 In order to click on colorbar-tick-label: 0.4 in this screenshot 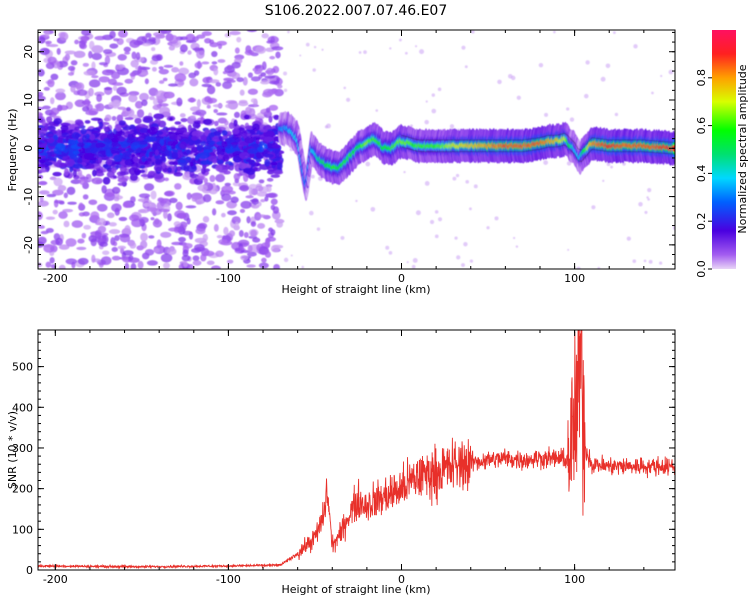, I will do `click(701, 174)`.